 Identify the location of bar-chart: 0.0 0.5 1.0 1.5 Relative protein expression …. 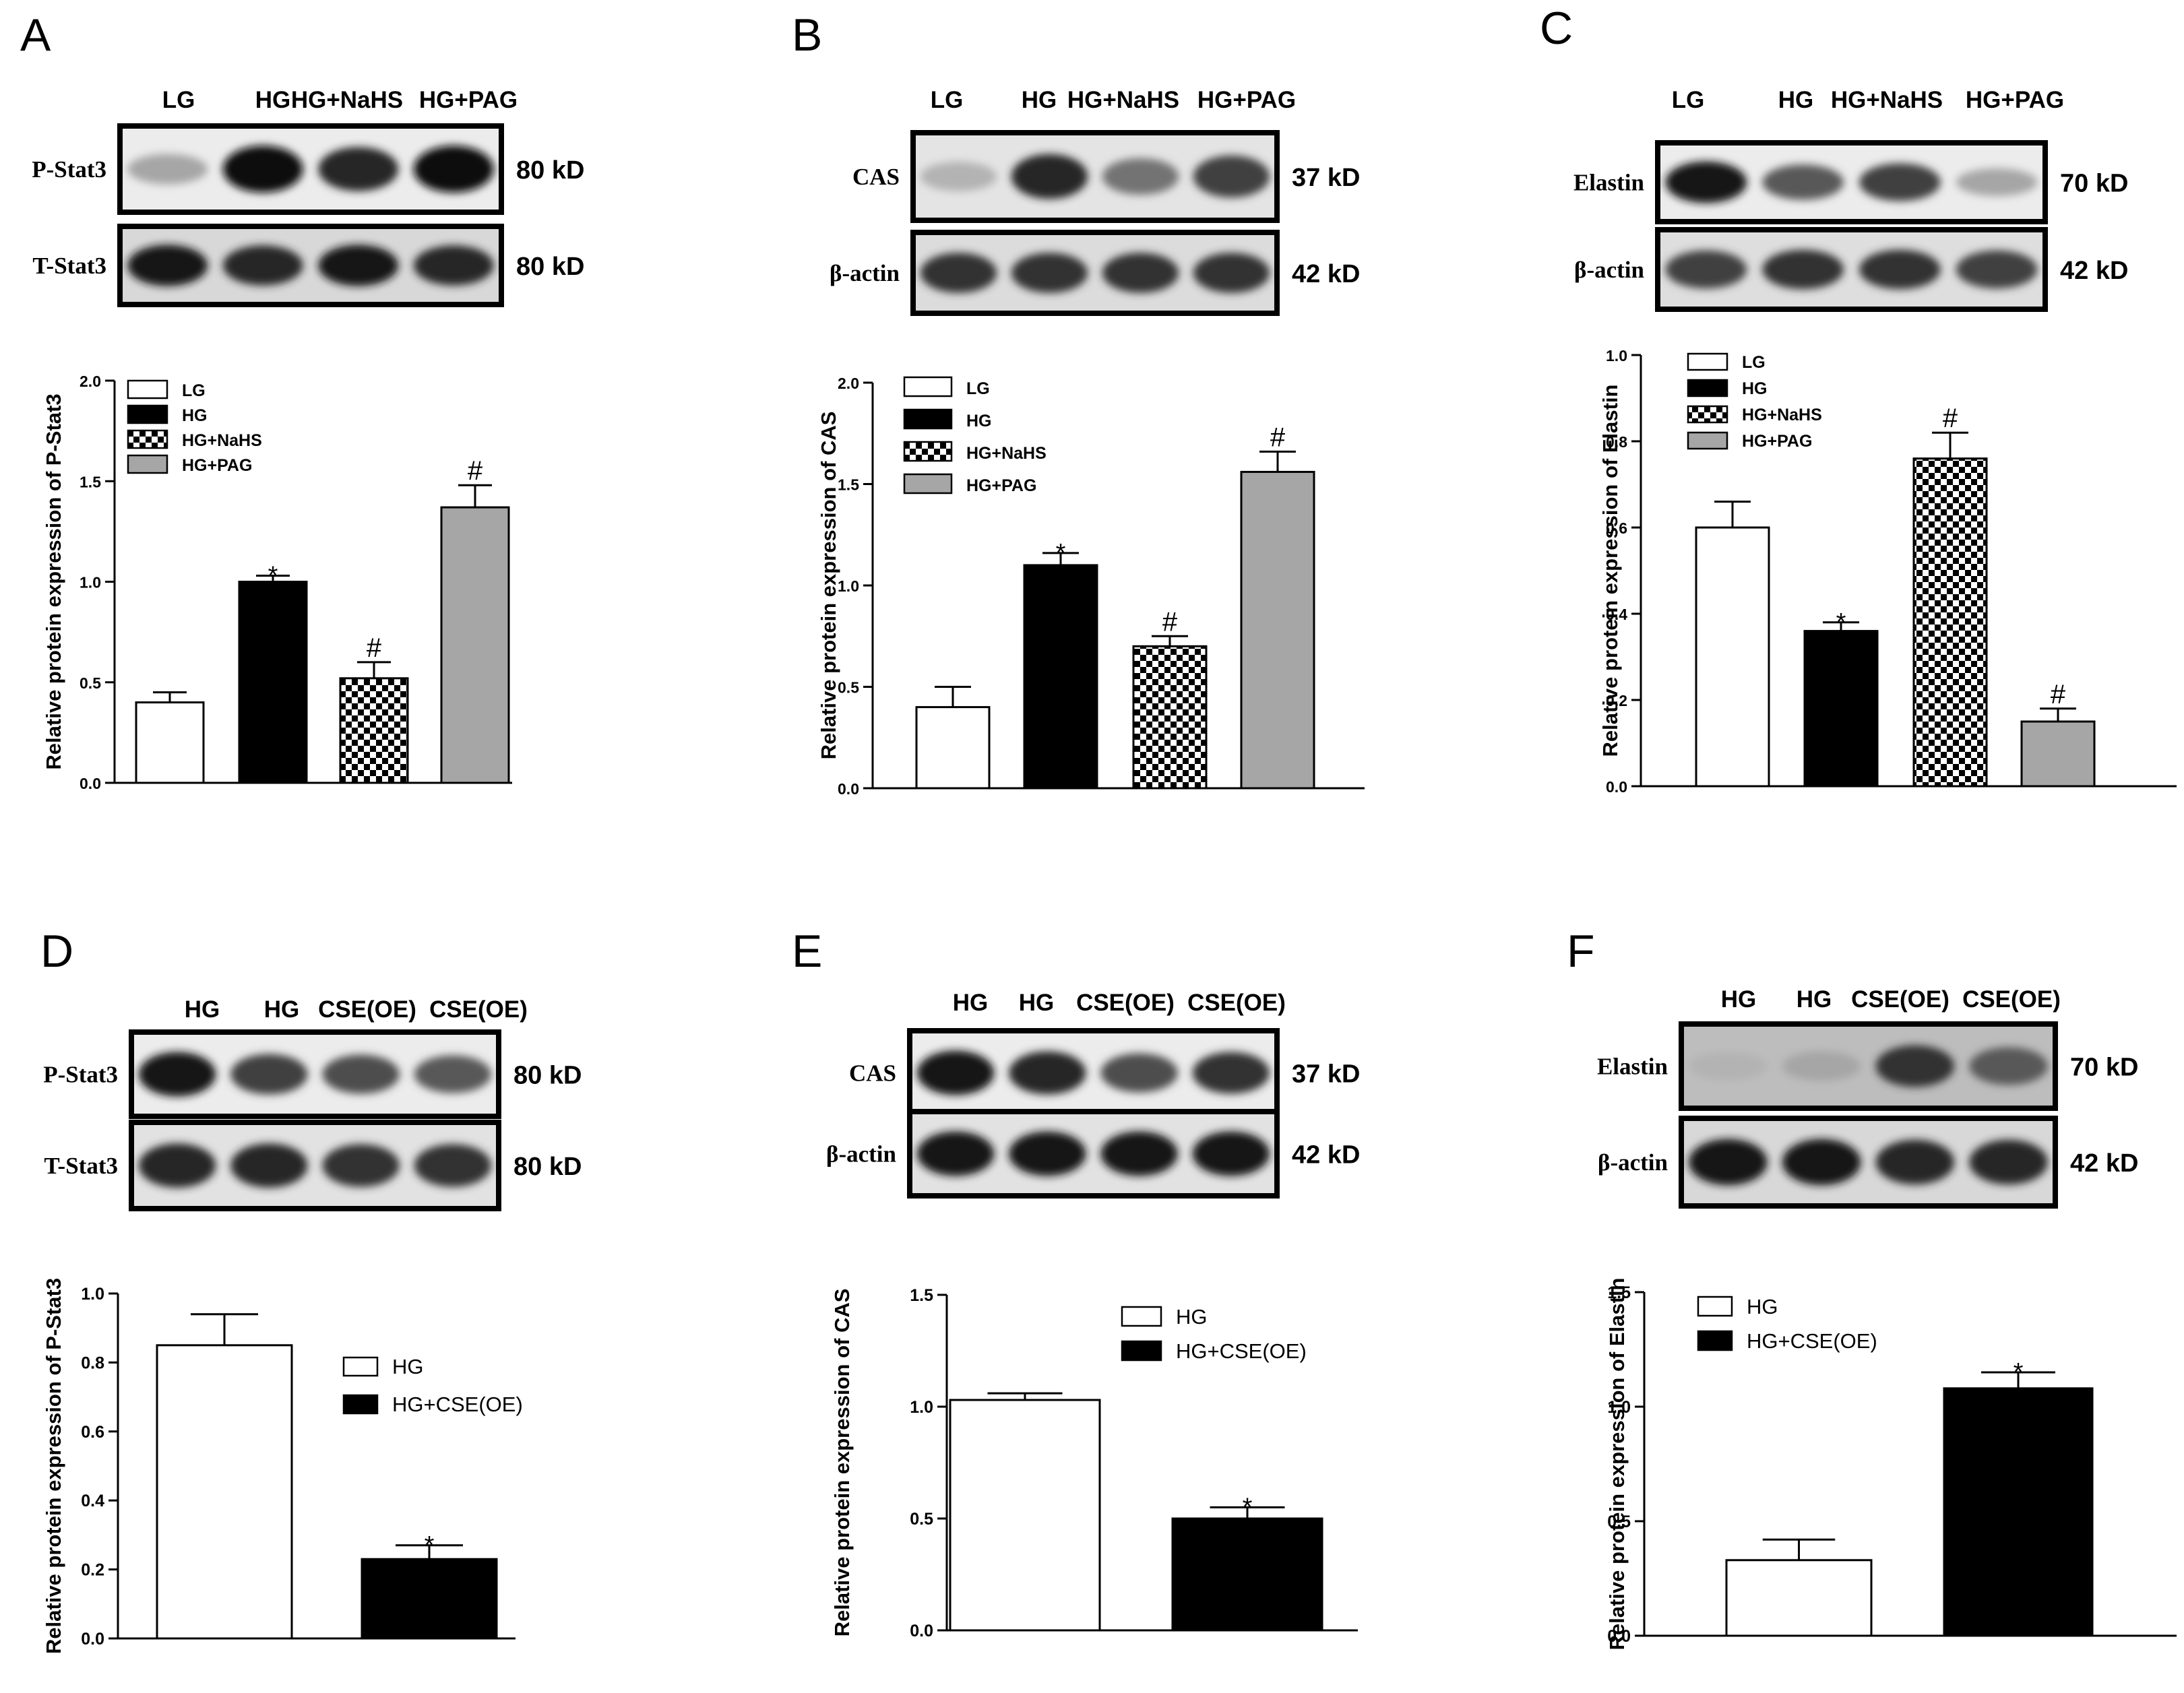
(1094, 1463).